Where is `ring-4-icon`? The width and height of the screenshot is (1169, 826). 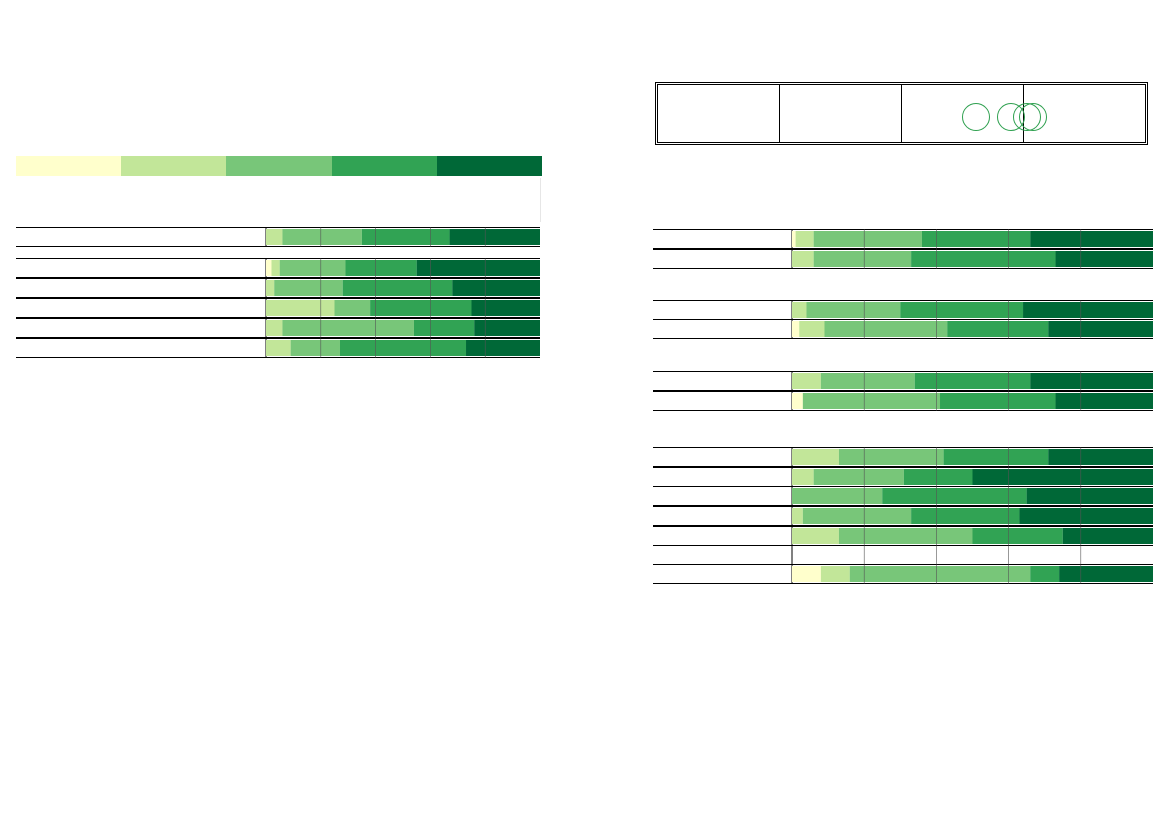 ring-4-icon is located at coordinates (1033, 117).